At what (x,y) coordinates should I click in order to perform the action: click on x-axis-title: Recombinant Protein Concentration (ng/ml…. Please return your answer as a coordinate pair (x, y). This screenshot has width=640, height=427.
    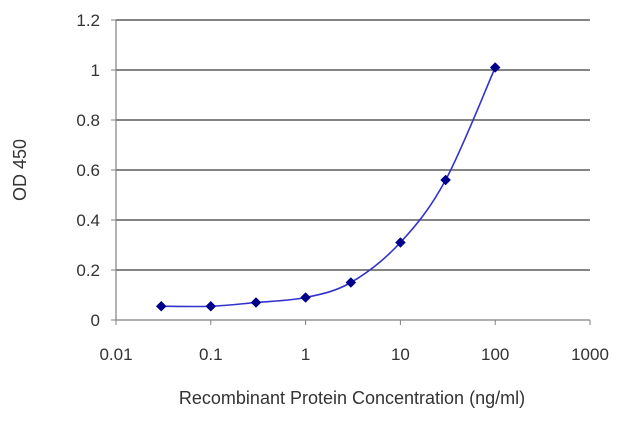
    Looking at the image, I should click on (352, 398).